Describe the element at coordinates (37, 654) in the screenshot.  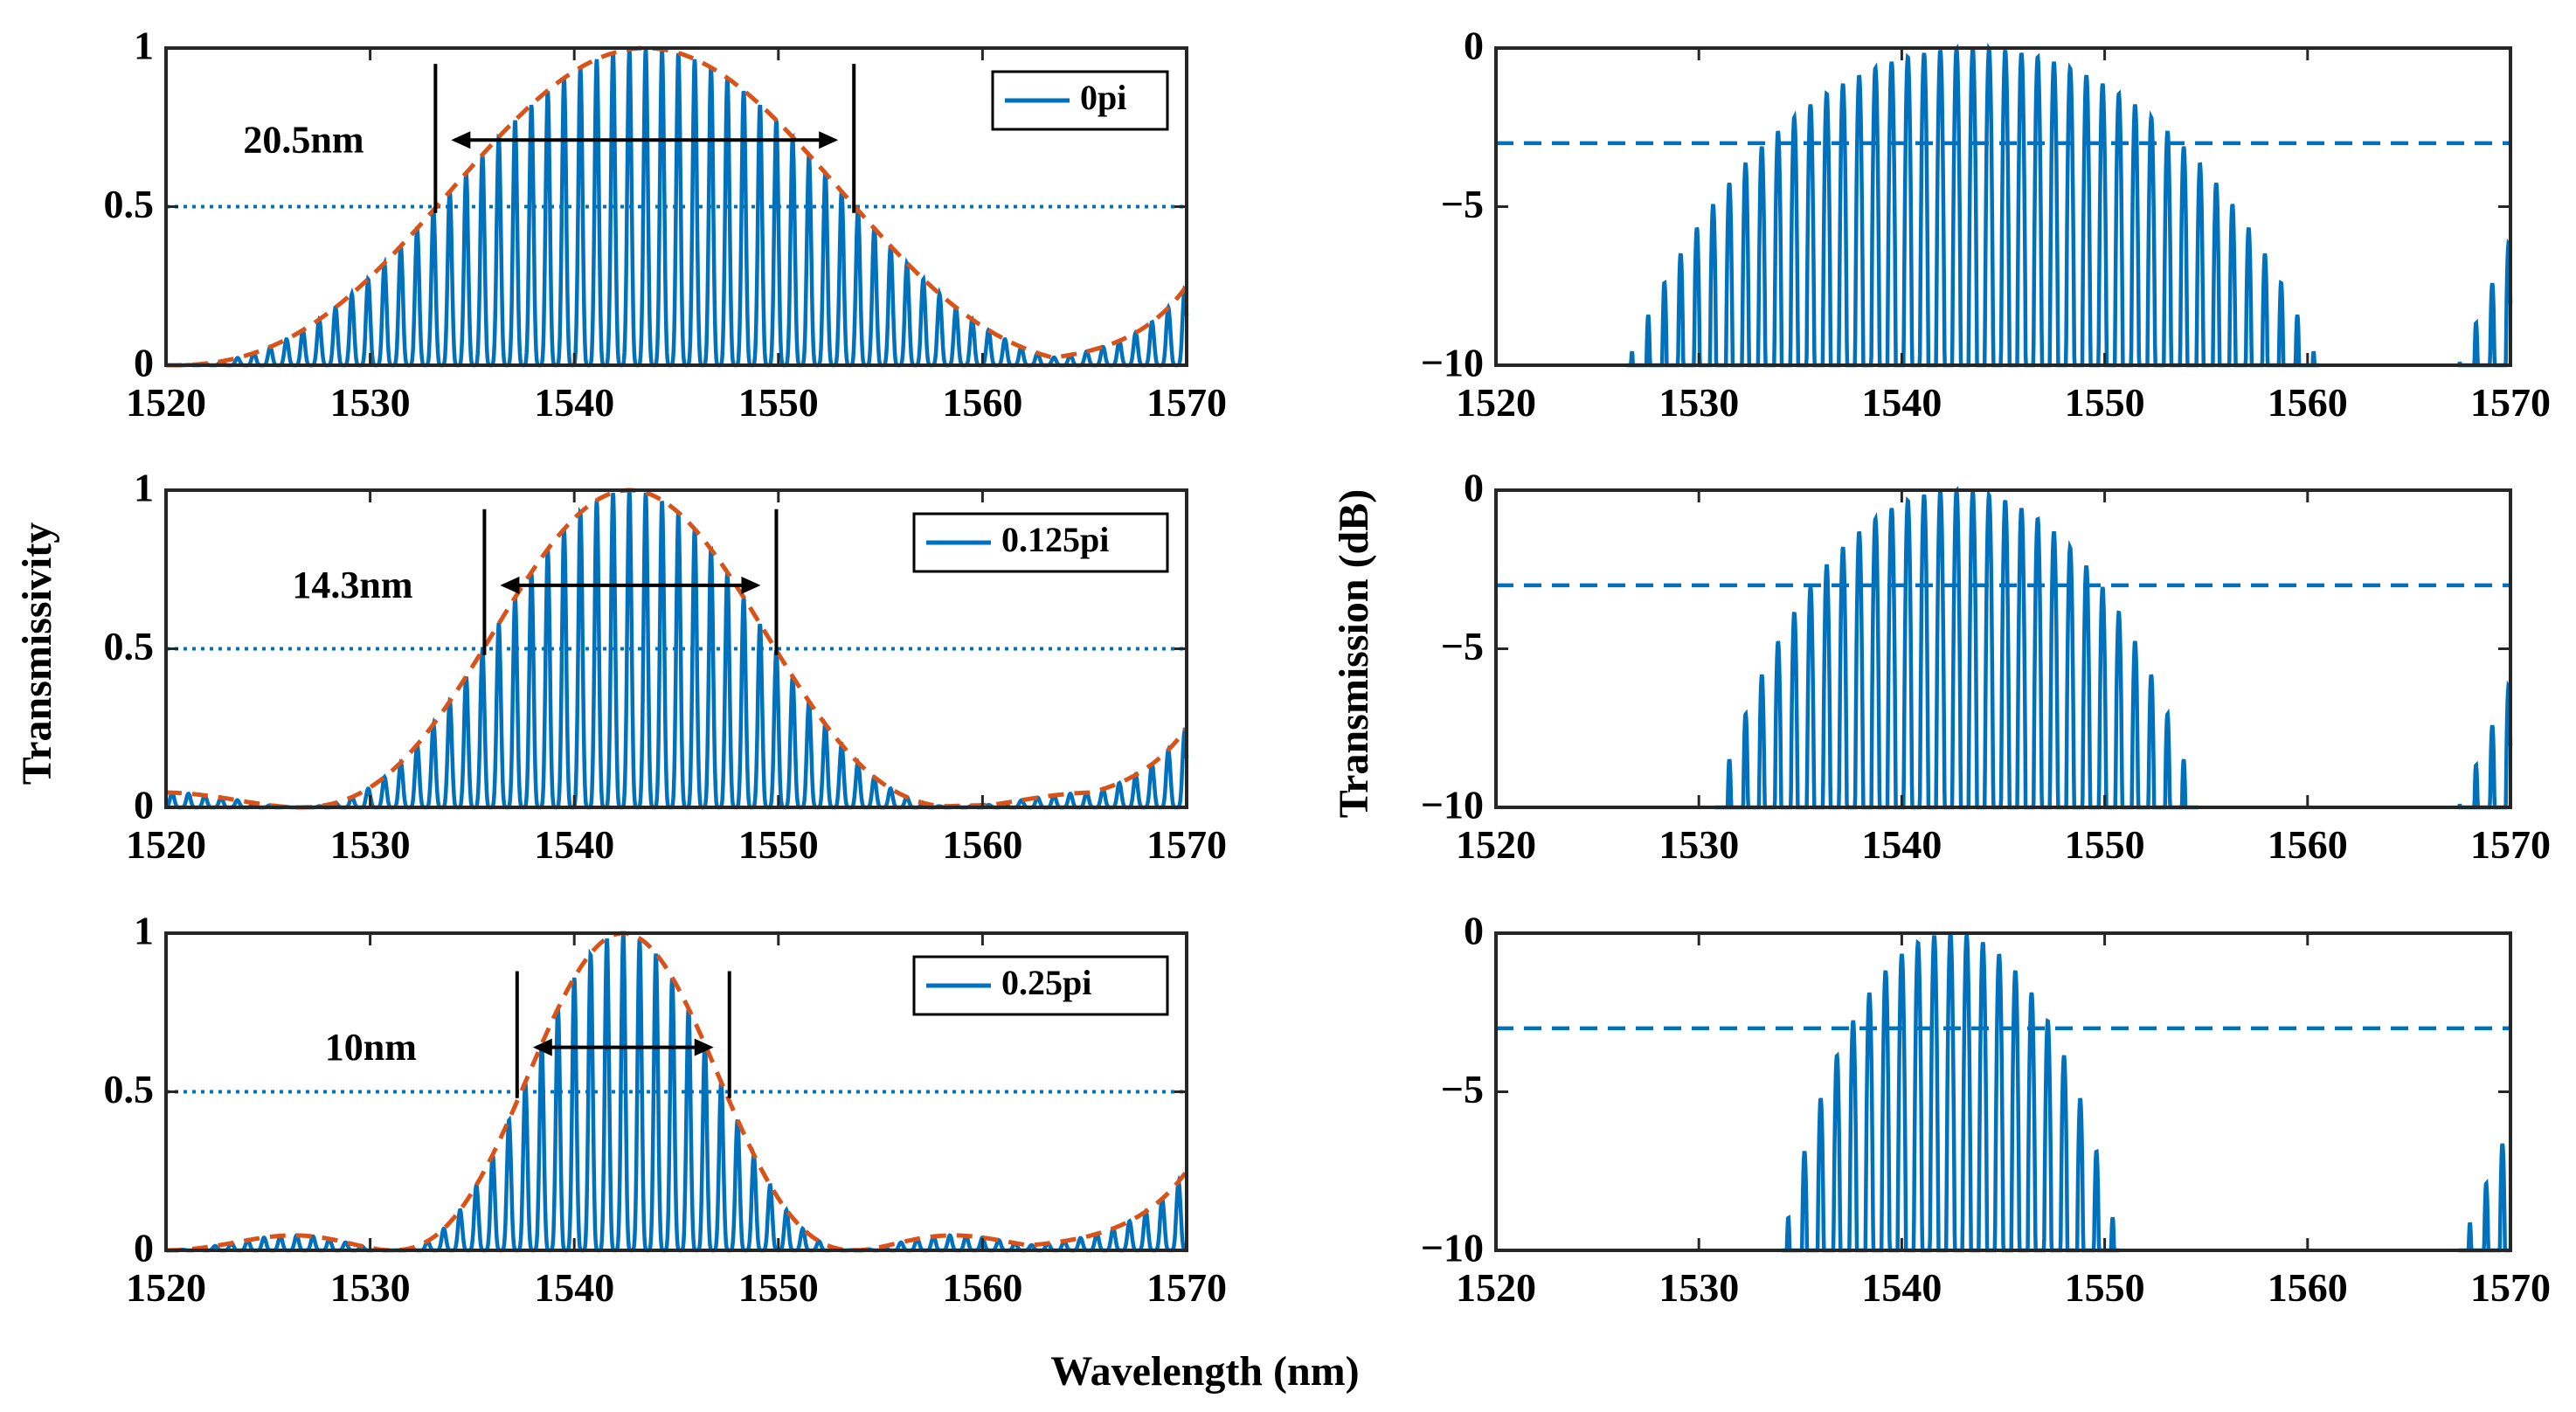
I see `left-y-axis-label: Transmissivity` at that location.